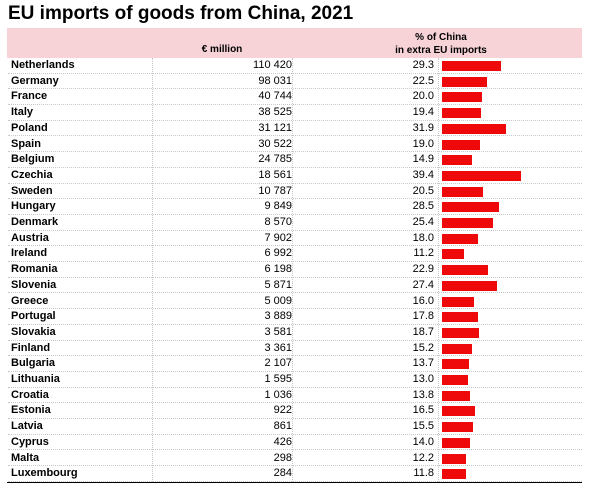  I want to click on million-value: 2 107, so click(278, 363).